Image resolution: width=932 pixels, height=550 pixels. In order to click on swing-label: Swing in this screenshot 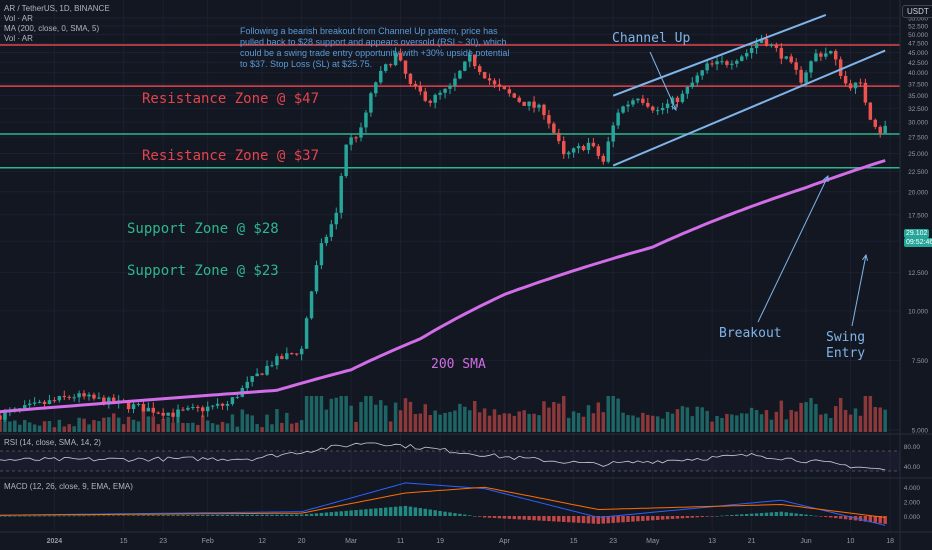, I will do `click(846, 337)`.